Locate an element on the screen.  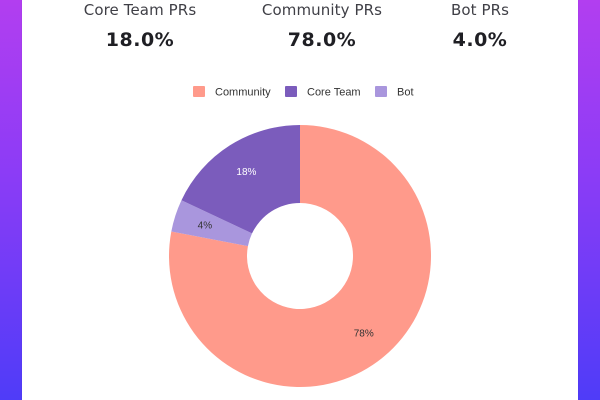
slice-label-bot: 4% is located at coordinates (205, 226).